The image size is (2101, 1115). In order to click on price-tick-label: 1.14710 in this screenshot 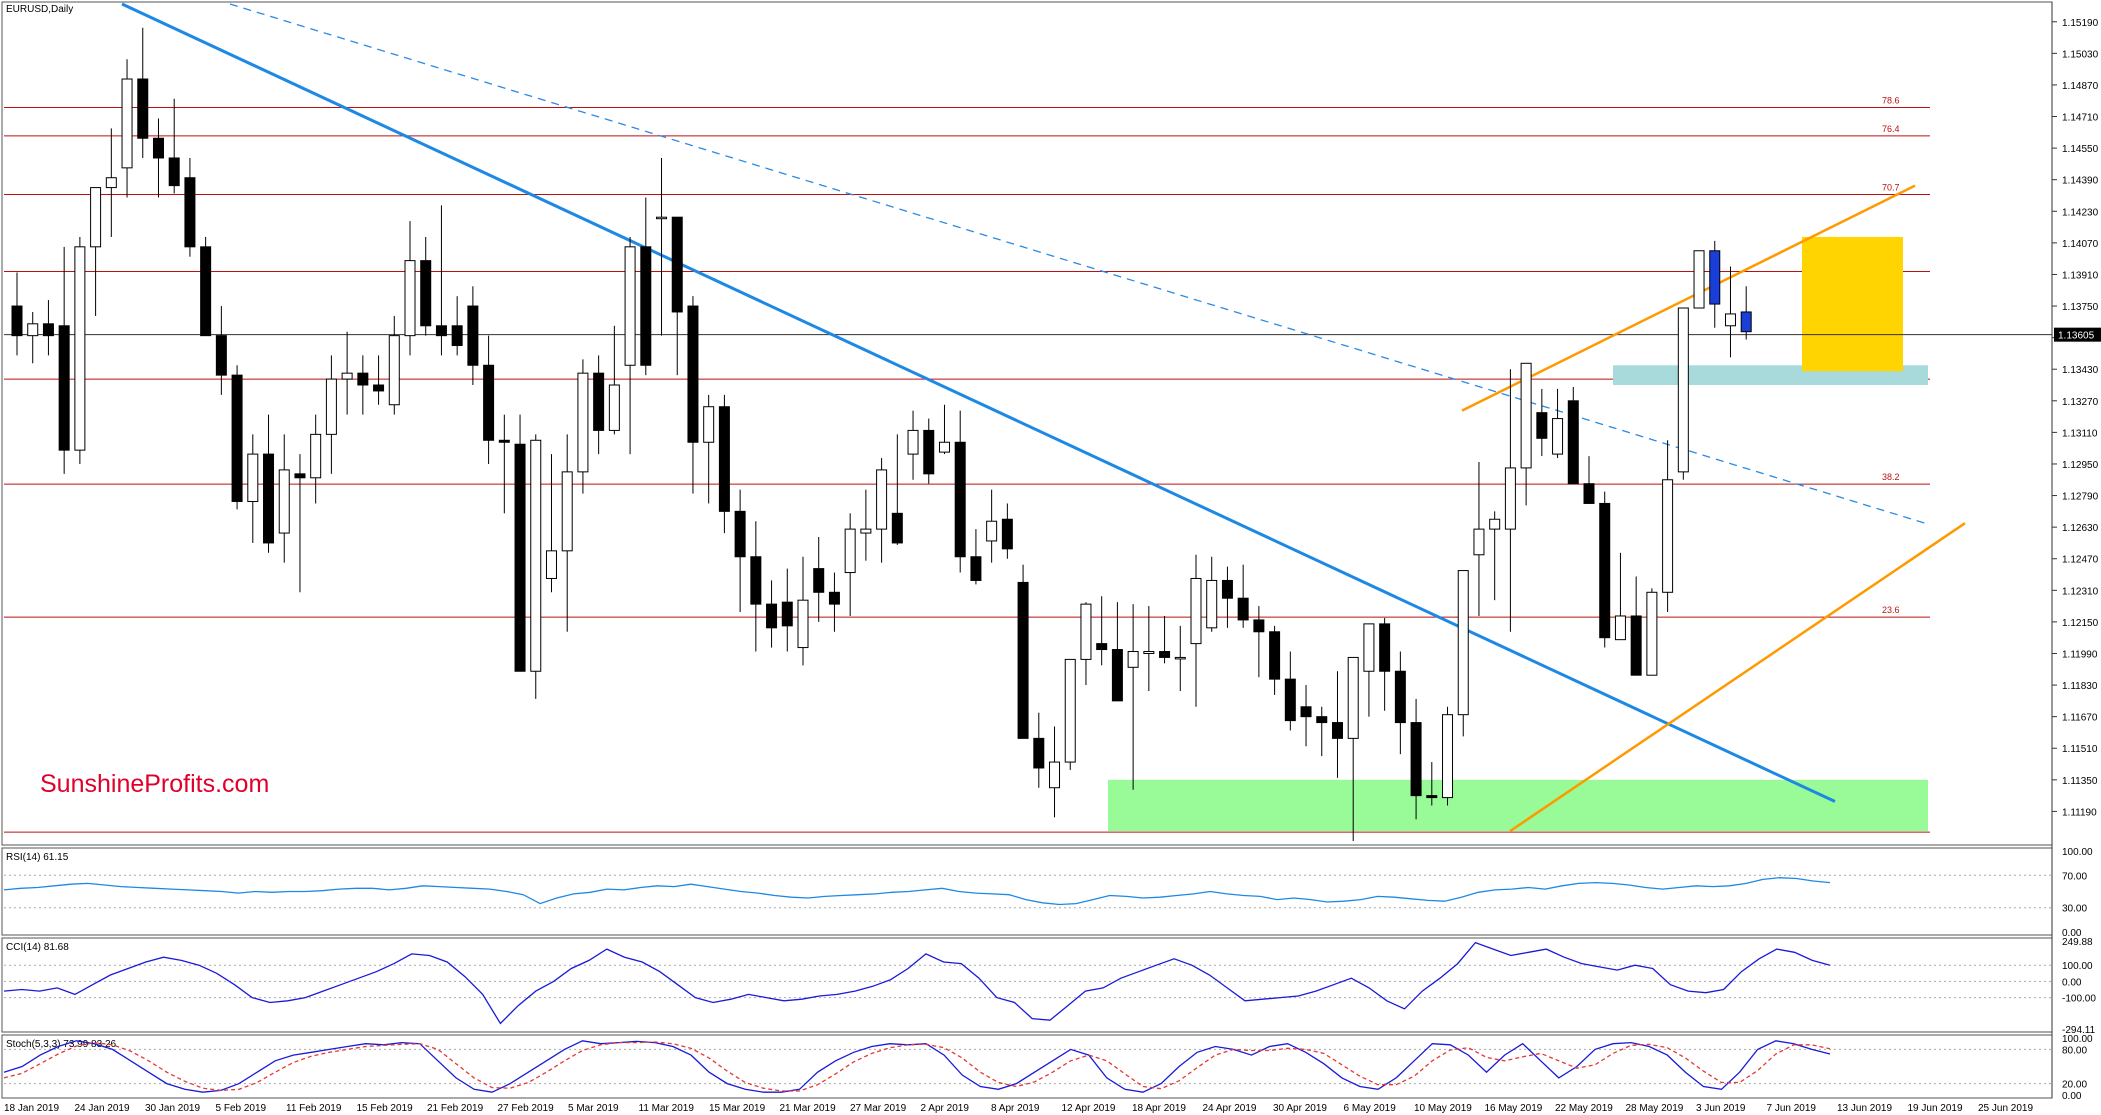, I will do `click(2080, 118)`.